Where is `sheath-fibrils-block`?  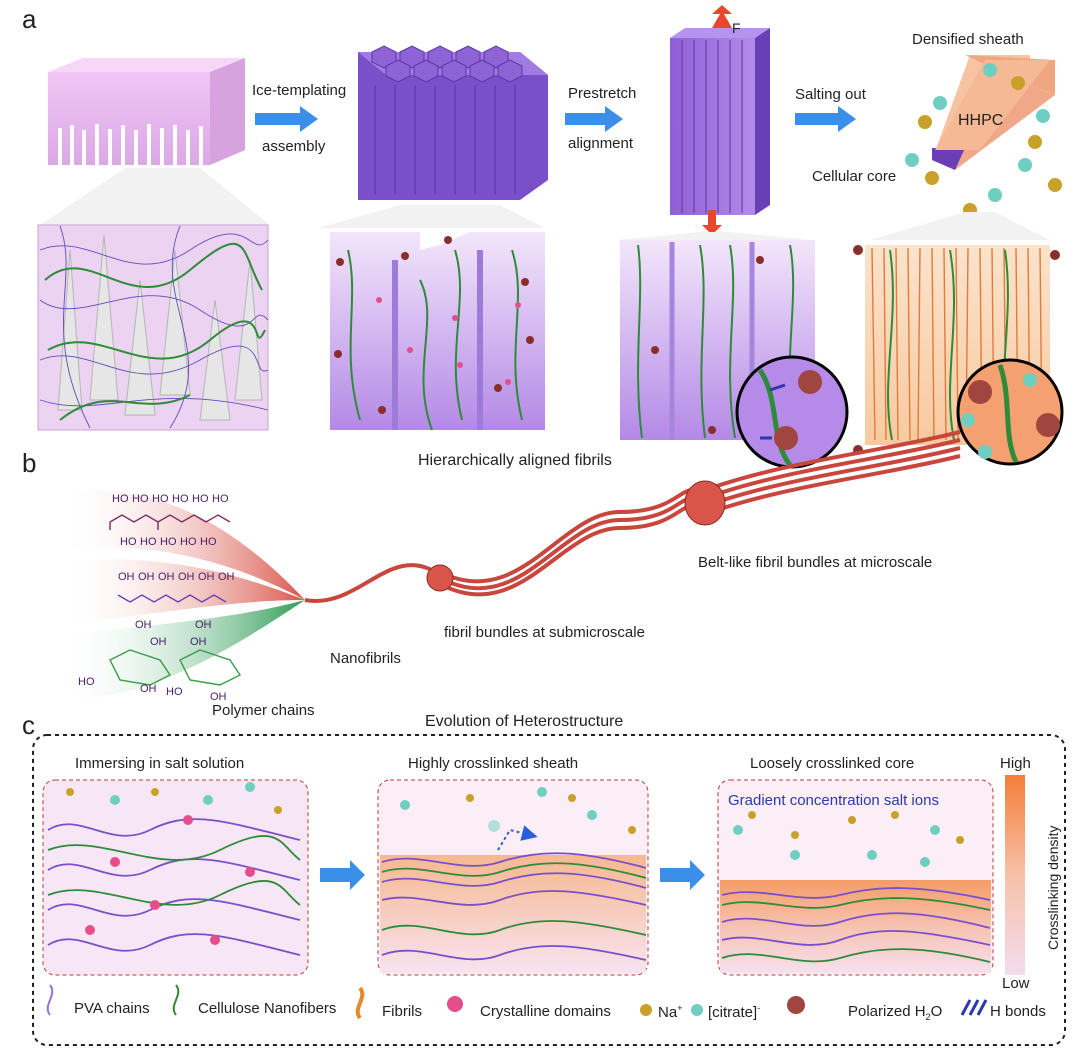
sheath-fibrils-block is located at coordinates (958, 355).